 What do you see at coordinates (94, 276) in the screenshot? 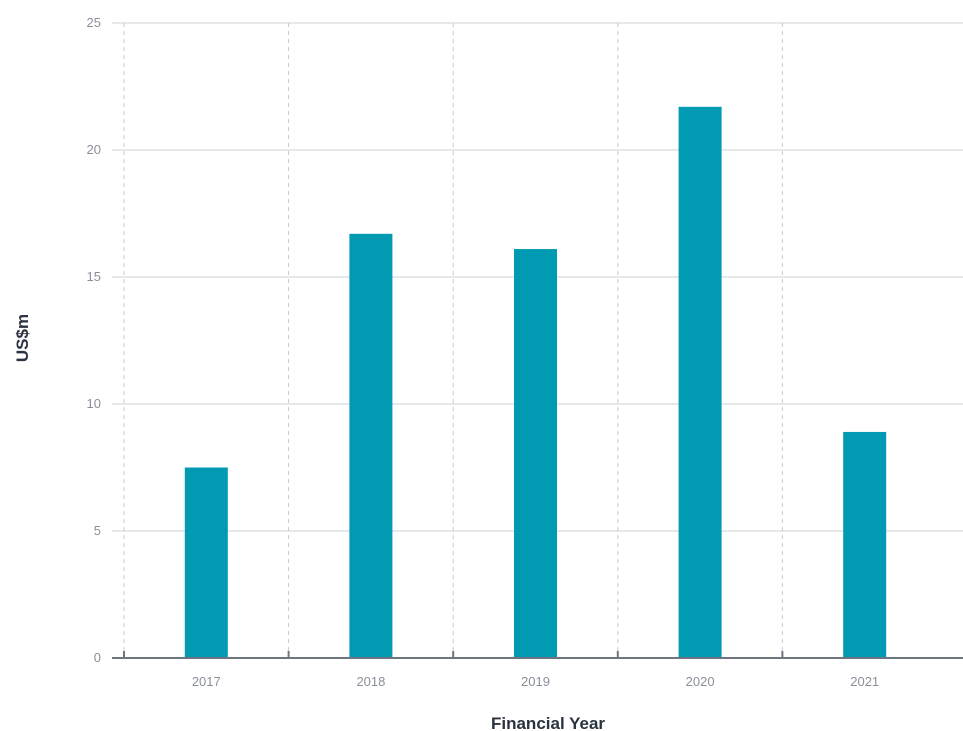
I see `y-tick-label: 15` at bounding box center [94, 276].